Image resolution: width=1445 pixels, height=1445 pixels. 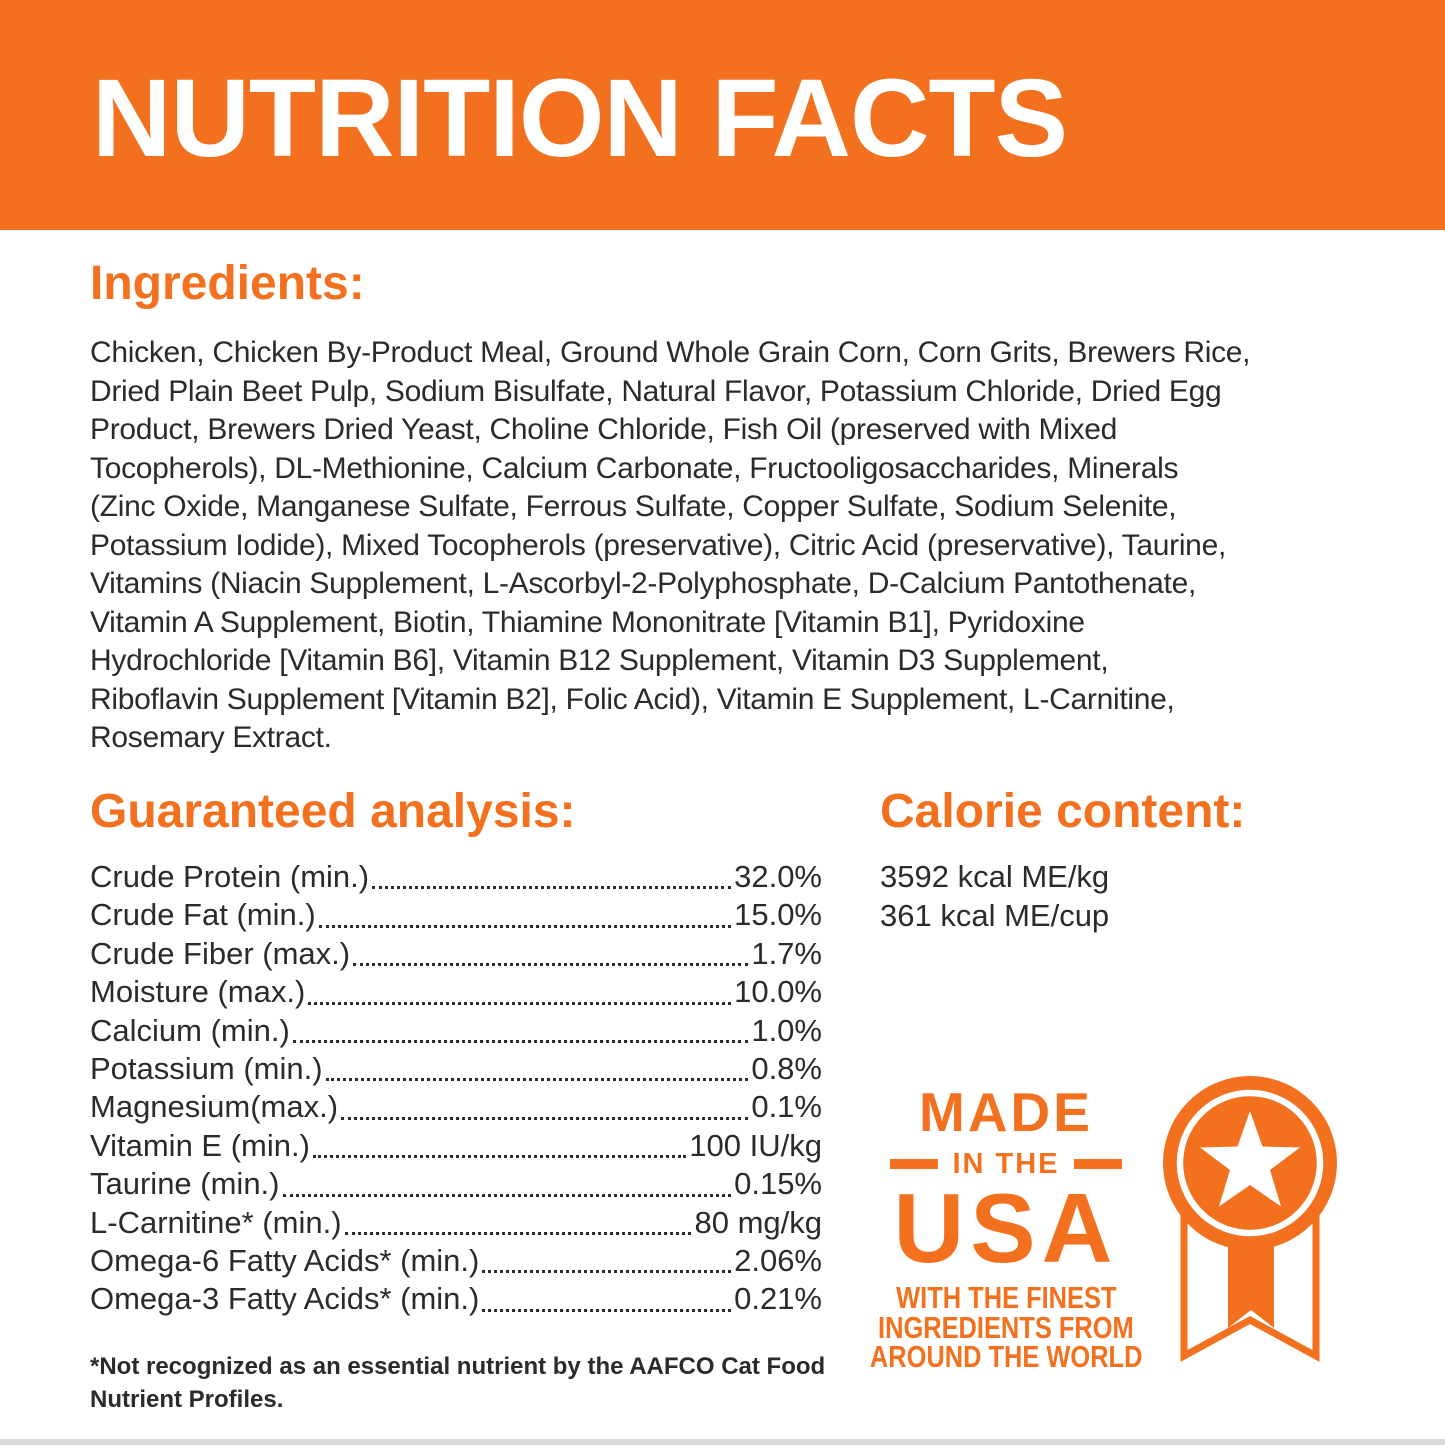 I want to click on analysis-row: Moisture (max.) 10.0%, so click(x=456, y=992).